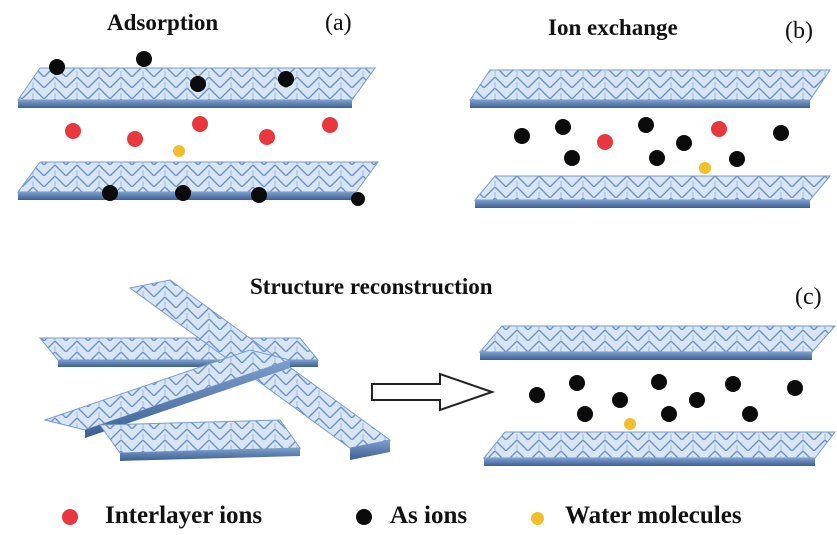 The height and width of the screenshot is (535, 837). I want to click on legend-interlayer-label: Interlayer ions, so click(184, 515).